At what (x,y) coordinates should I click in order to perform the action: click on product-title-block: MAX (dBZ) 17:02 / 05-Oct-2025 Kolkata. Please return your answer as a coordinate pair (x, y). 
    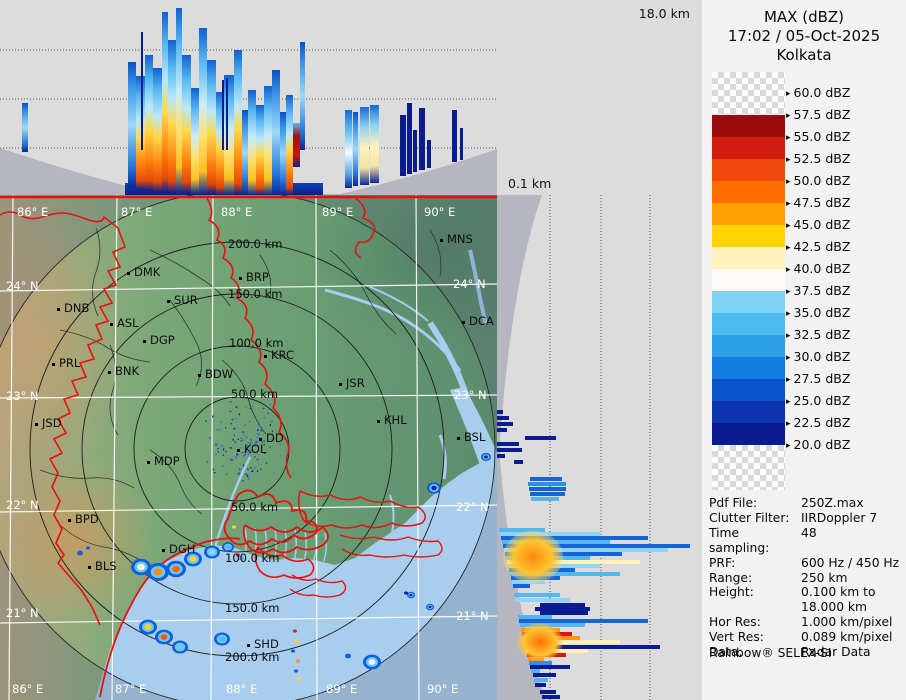
    Looking at the image, I should click on (804, 36).